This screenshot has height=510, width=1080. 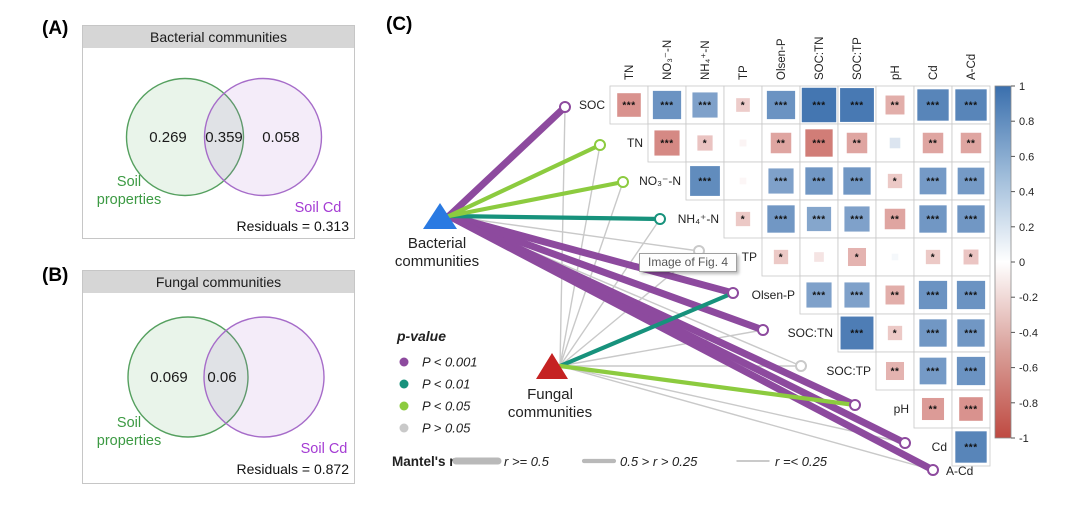 What do you see at coordinates (1026, 193) in the screenshot?
I see `colorbar-tick-label: 0.4` at bounding box center [1026, 193].